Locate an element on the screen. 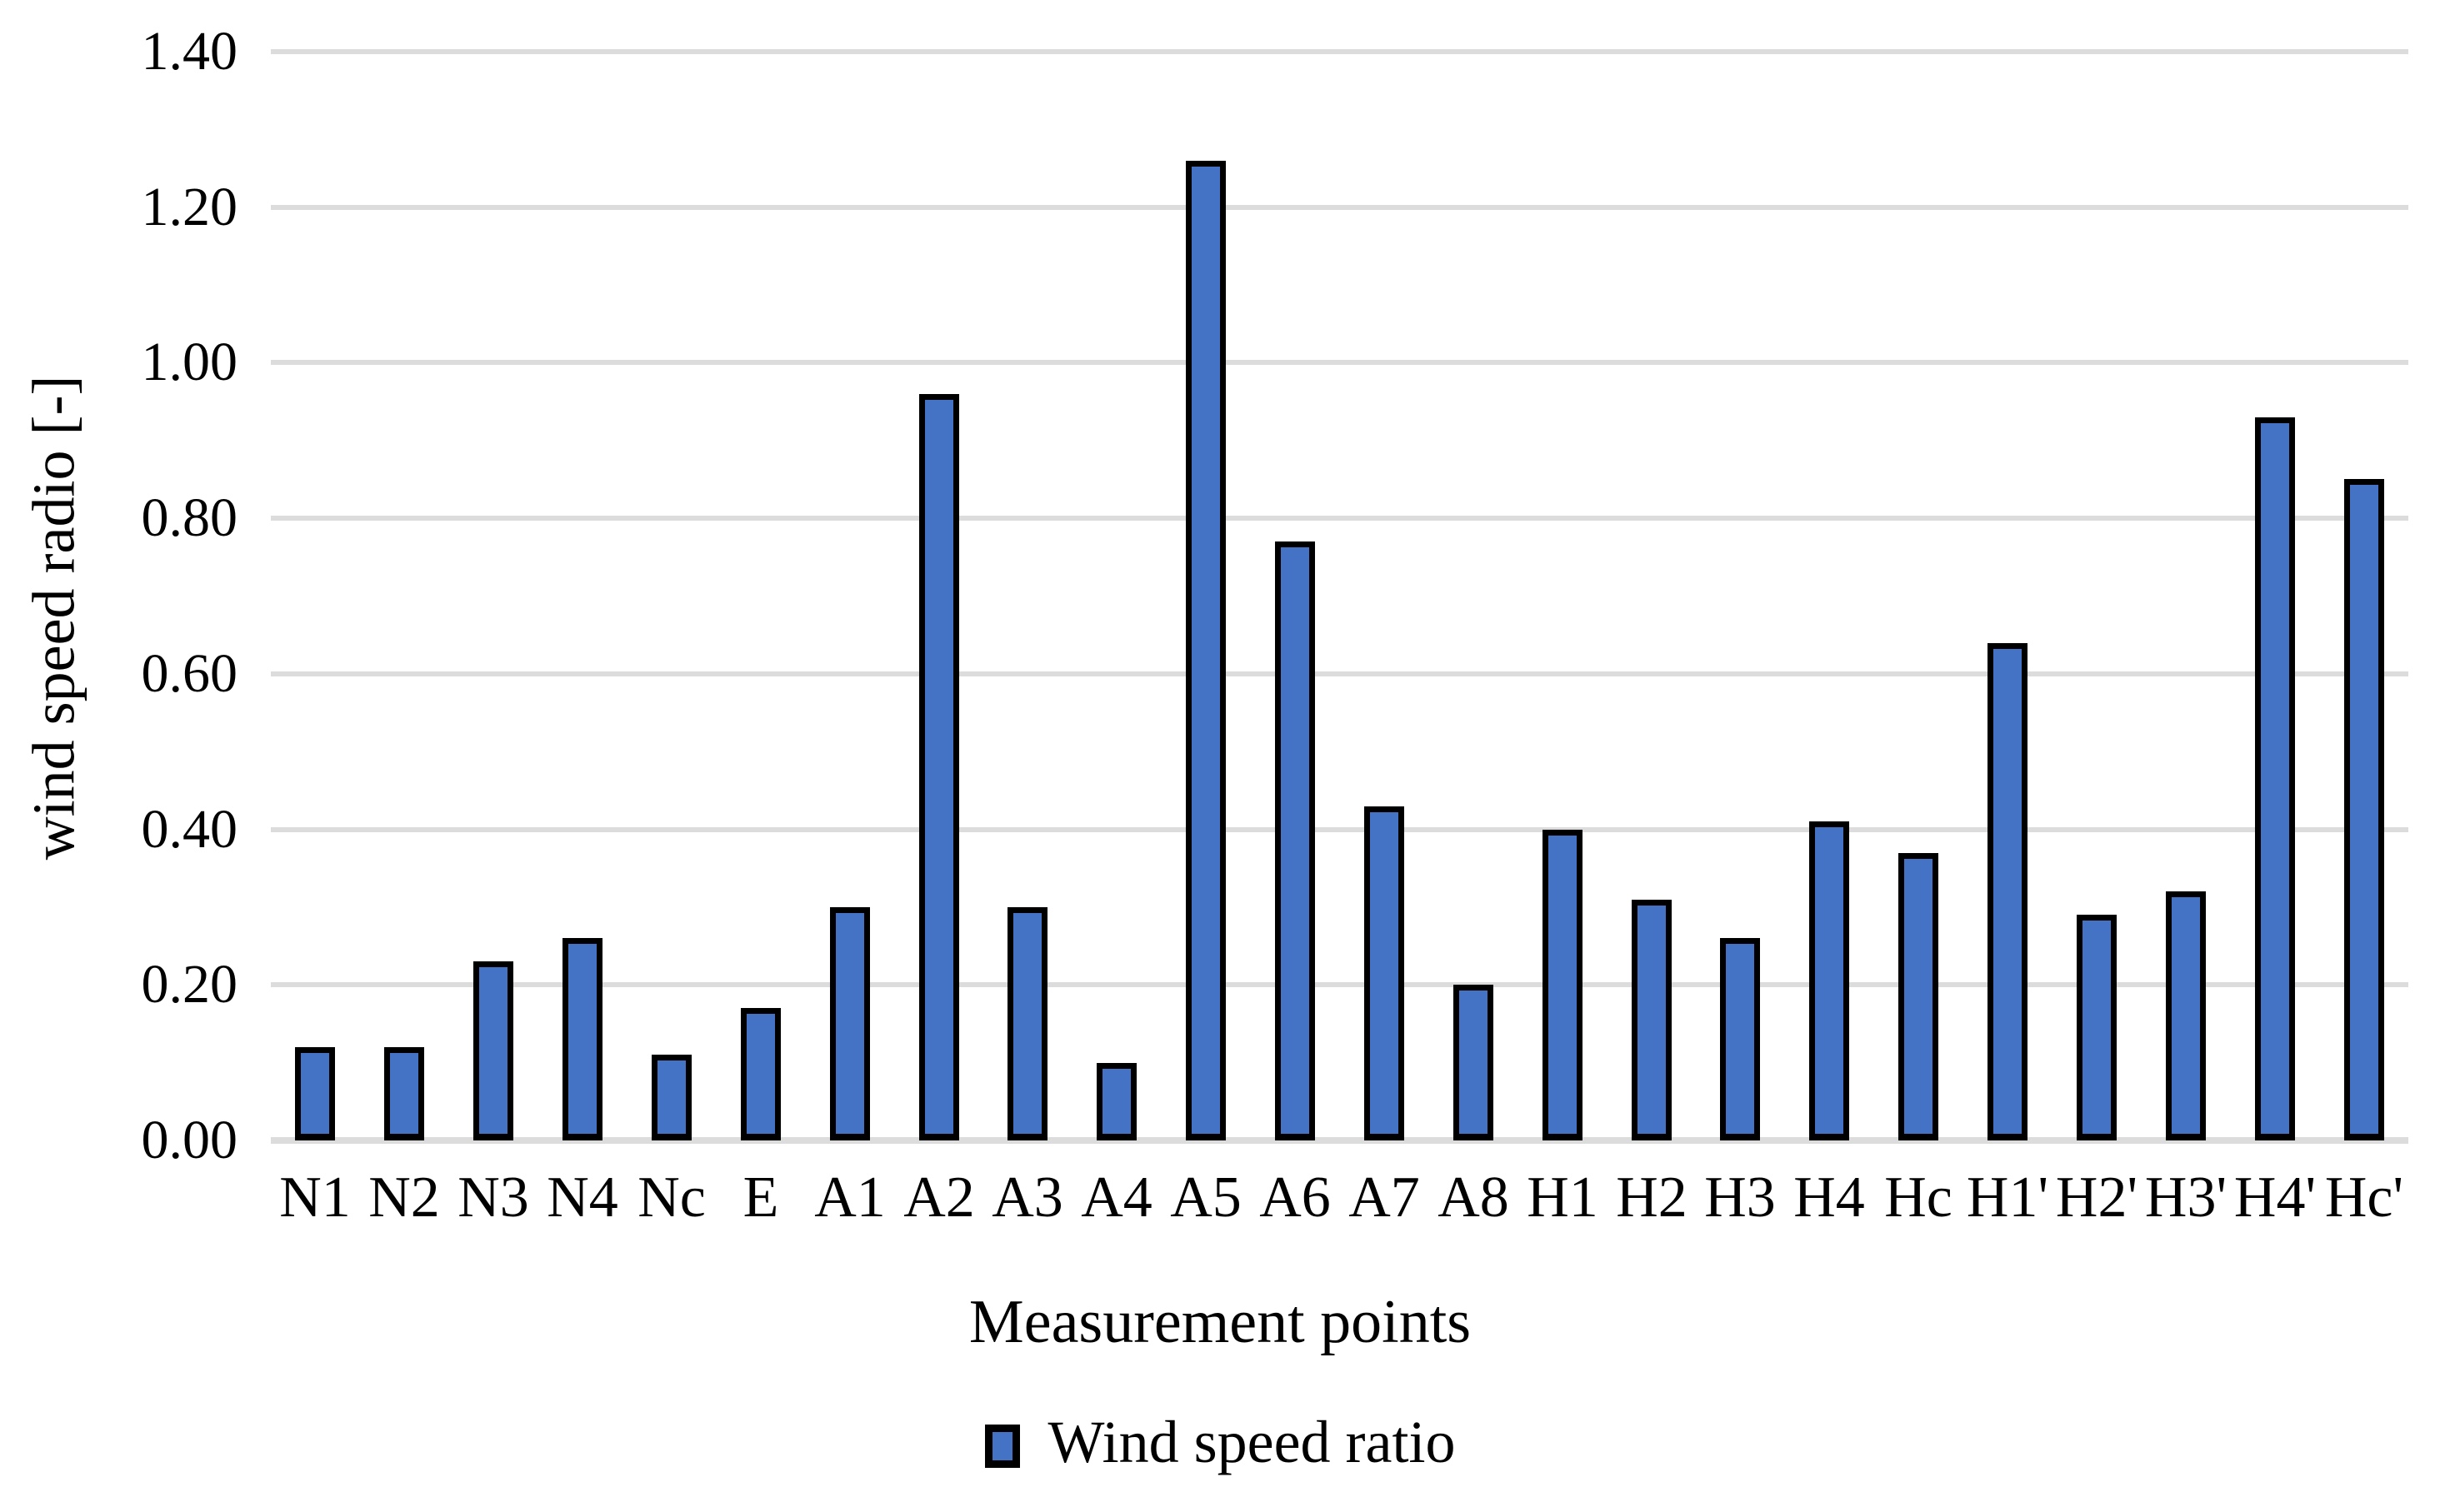 The image size is (2440, 1512). x-tick-label: Hc is located at coordinates (1918, 1197).